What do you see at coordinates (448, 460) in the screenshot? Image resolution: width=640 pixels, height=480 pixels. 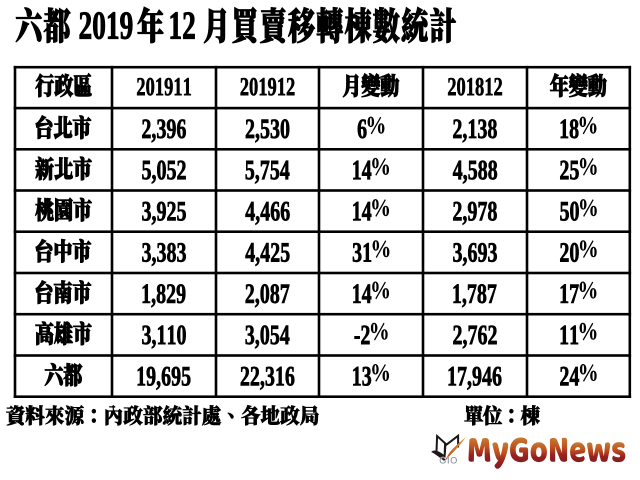 I see `svg-text: GIO` at bounding box center [448, 460].